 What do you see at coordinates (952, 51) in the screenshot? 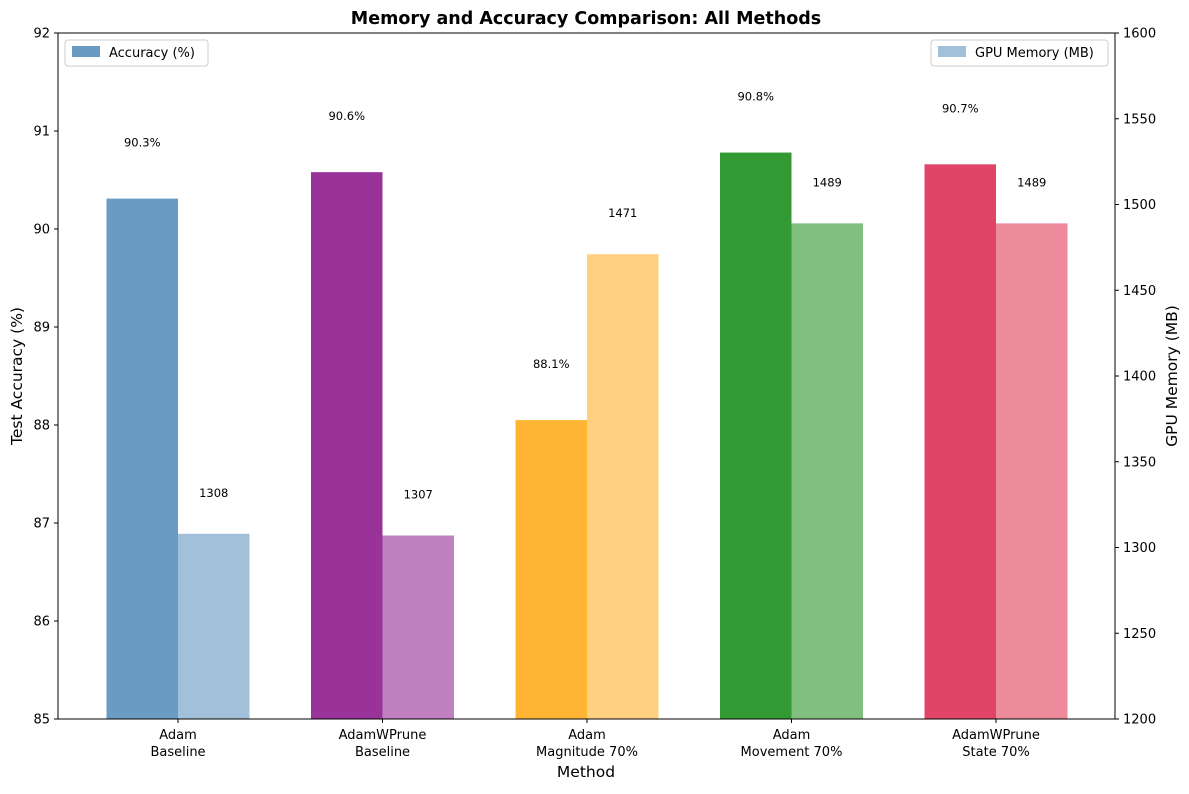
I see `legend-swatch-memory` at bounding box center [952, 51].